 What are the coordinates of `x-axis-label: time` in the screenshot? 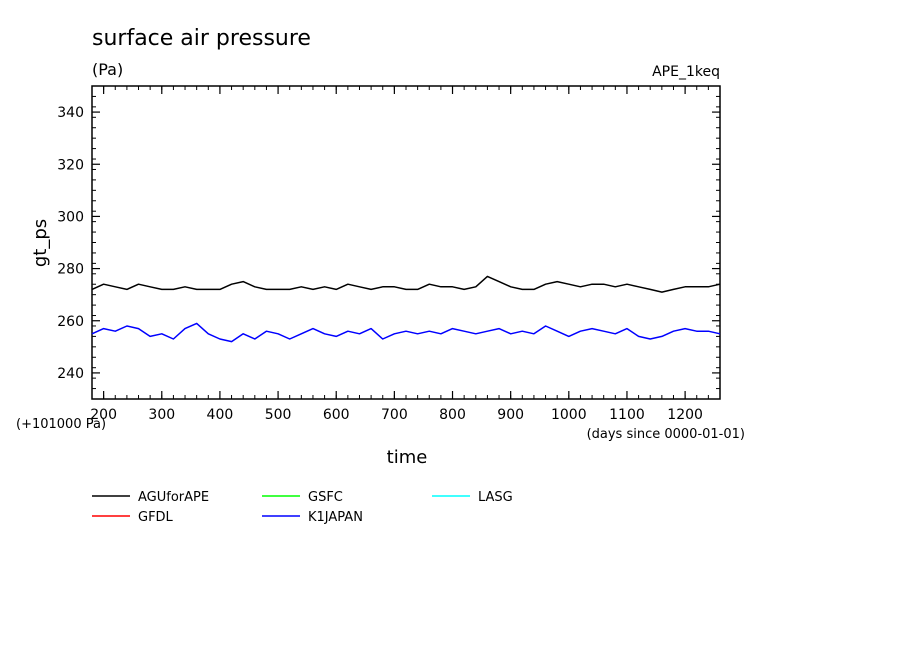 It's located at (407, 457).